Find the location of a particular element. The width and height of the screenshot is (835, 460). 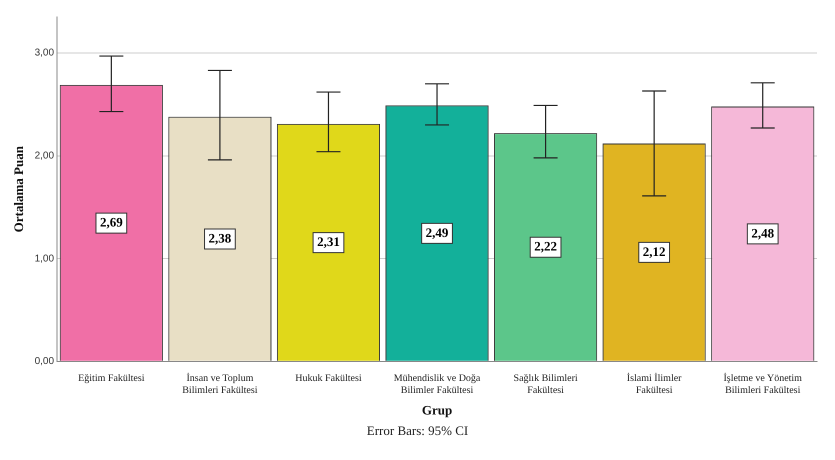

x-tick-label: Hukuk Fakültesi is located at coordinates (328, 378).